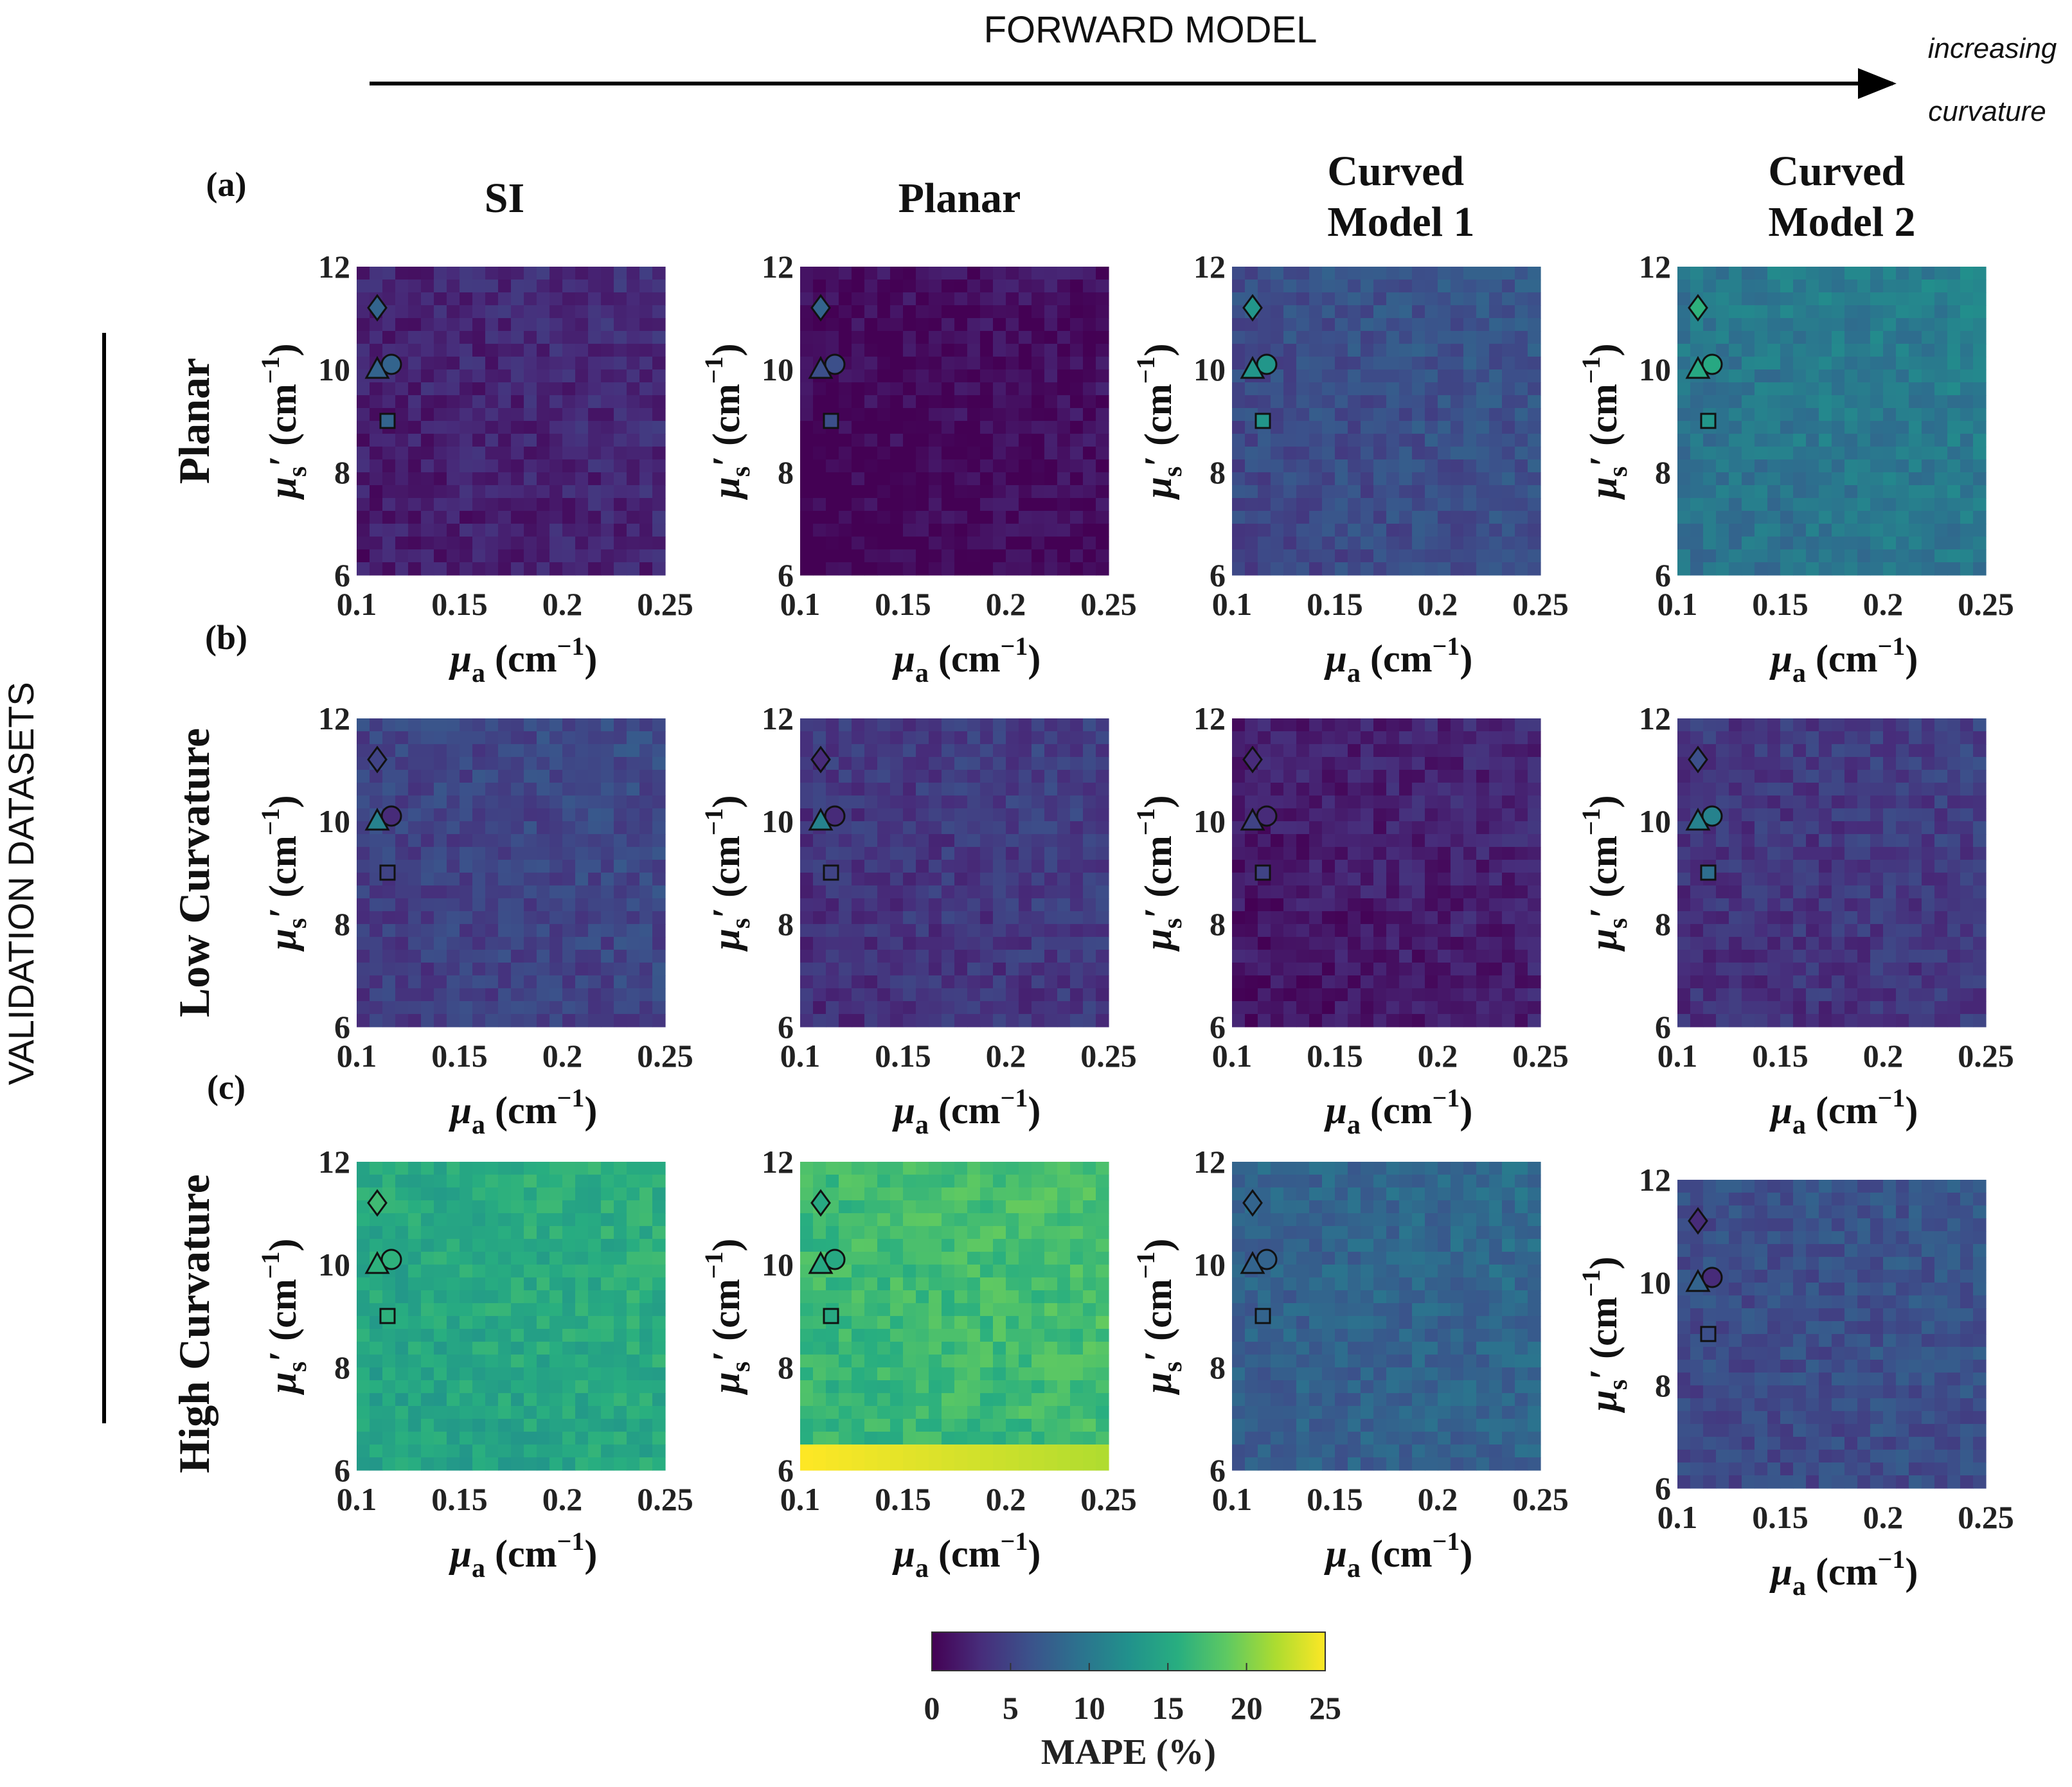  I want to click on heatmap-cells, so click(954, 872).